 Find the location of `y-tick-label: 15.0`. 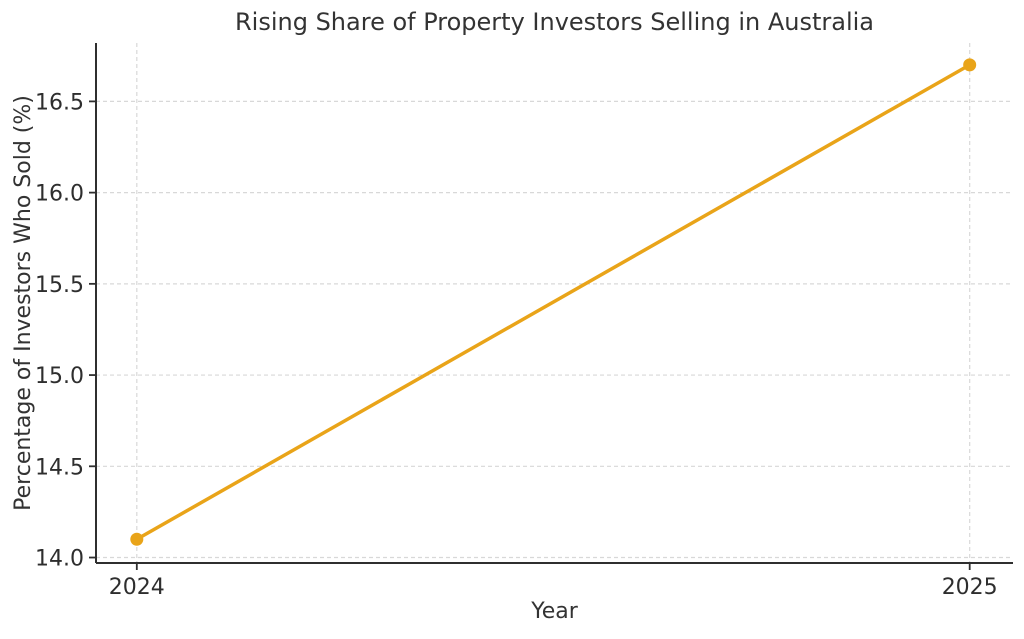

y-tick-label: 15.0 is located at coordinates (59, 376).